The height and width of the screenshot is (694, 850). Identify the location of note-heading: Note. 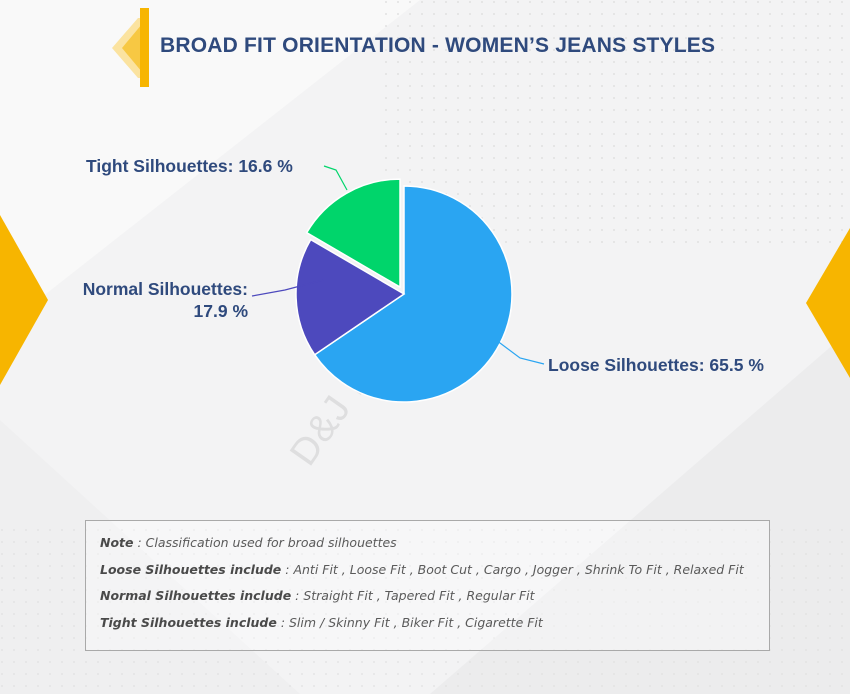
(117, 542).